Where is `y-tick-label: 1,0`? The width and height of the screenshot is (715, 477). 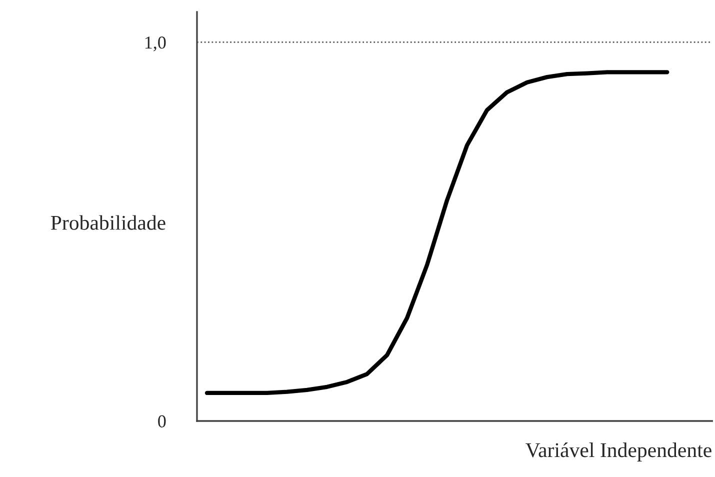 y-tick-label: 1,0 is located at coordinates (155, 44).